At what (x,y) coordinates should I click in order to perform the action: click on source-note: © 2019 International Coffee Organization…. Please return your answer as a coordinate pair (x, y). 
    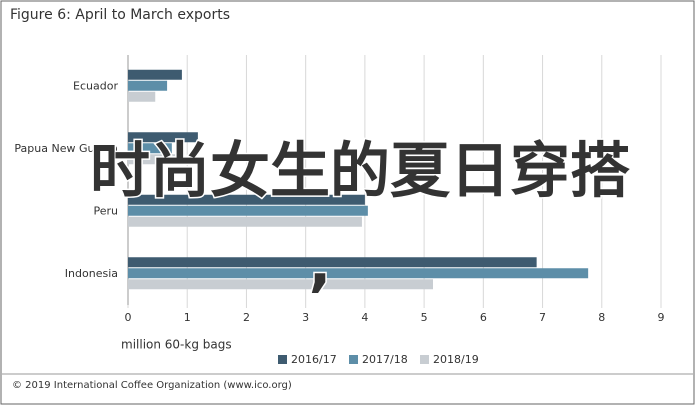
    Looking at the image, I should click on (152, 385).